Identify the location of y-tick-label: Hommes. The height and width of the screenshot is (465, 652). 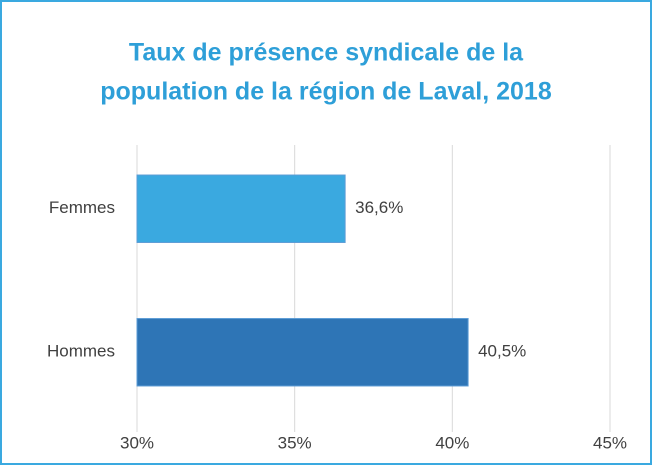
(81, 351).